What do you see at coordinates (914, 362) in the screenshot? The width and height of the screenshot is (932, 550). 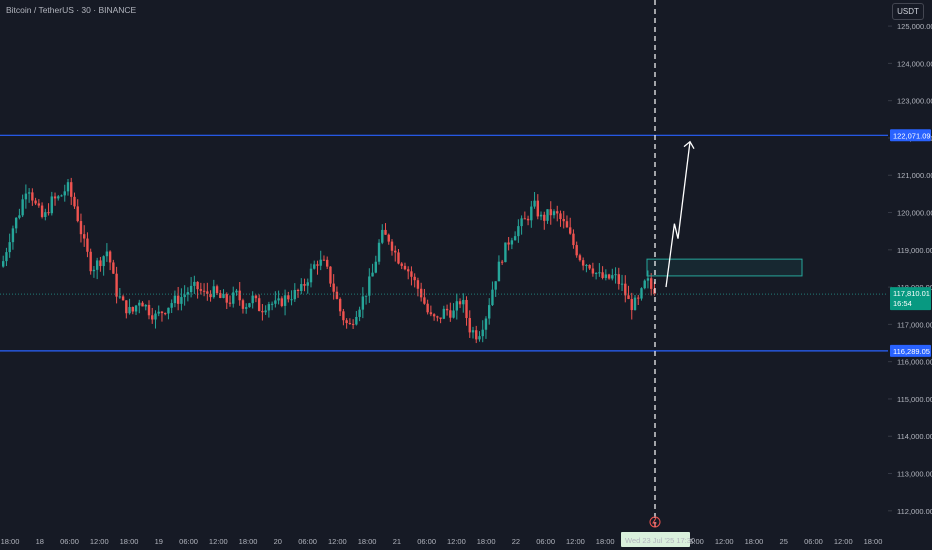 I see `y-tick-label: 116,000.00` at bounding box center [914, 362].